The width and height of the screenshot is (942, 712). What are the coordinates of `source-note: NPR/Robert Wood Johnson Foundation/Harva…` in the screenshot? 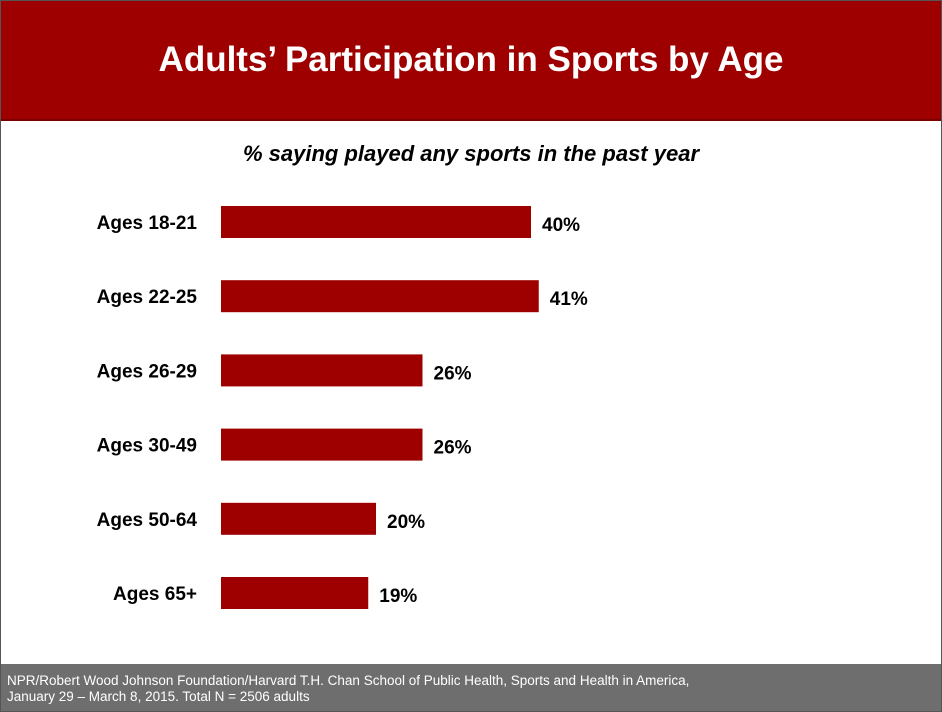 It's located at (457, 689).